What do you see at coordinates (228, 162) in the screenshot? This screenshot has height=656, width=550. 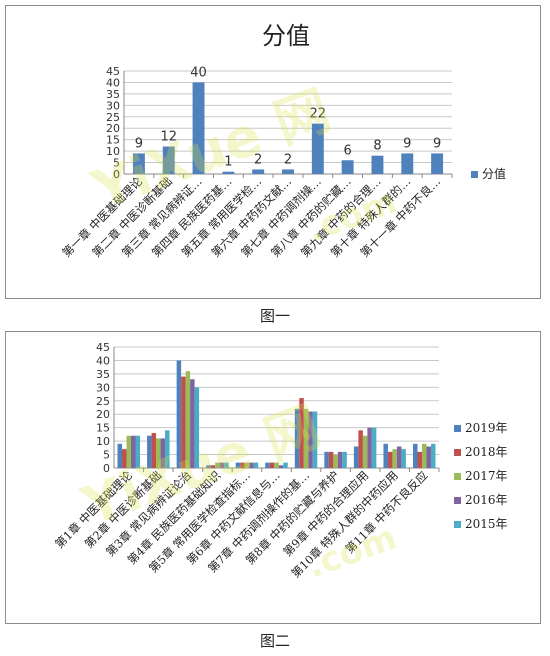 I see `data-label: 1` at bounding box center [228, 162].